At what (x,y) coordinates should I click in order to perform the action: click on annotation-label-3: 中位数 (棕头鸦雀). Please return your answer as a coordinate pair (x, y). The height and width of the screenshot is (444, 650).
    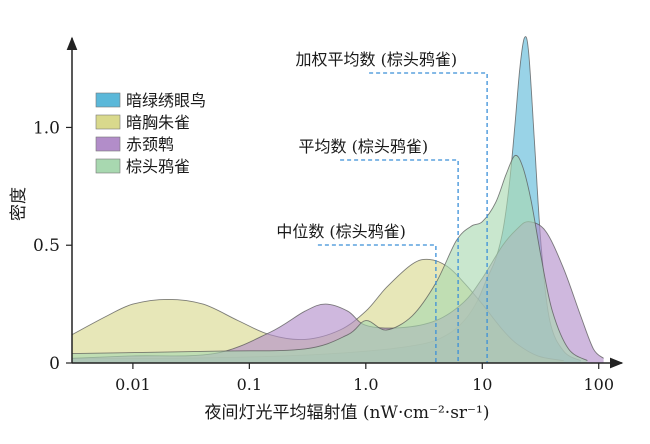
    Looking at the image, I should click on (341, 231).